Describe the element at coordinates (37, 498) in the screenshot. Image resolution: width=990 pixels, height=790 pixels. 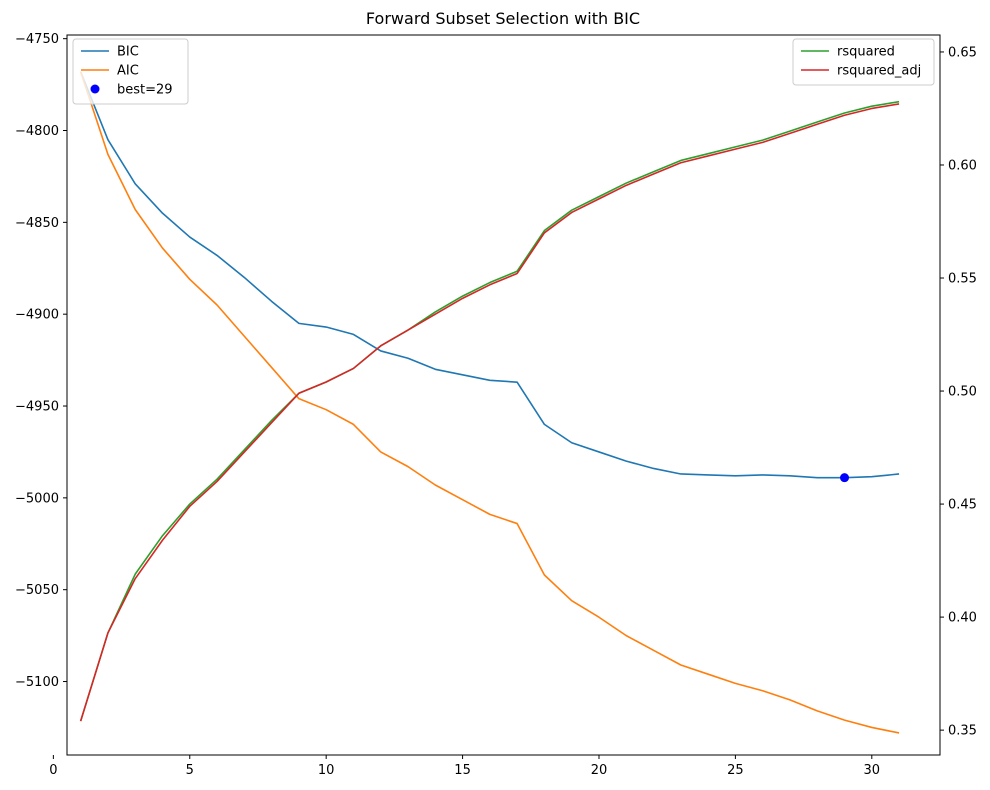
I see `y-left-tick-label: −5000` at that location.